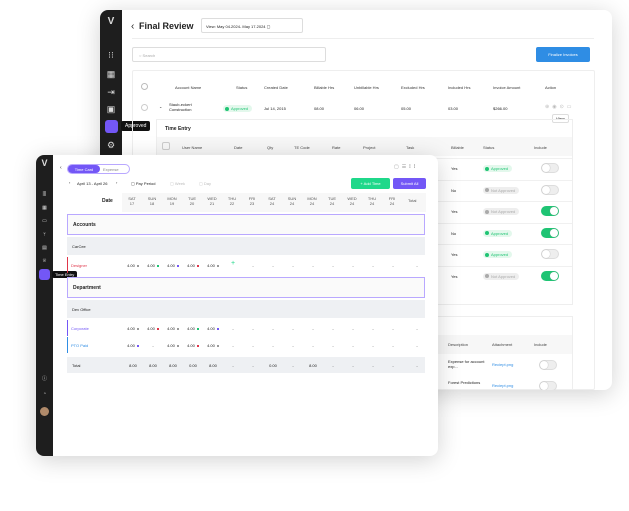  I want to click on add-entry-icon: +, so click(233, 263).